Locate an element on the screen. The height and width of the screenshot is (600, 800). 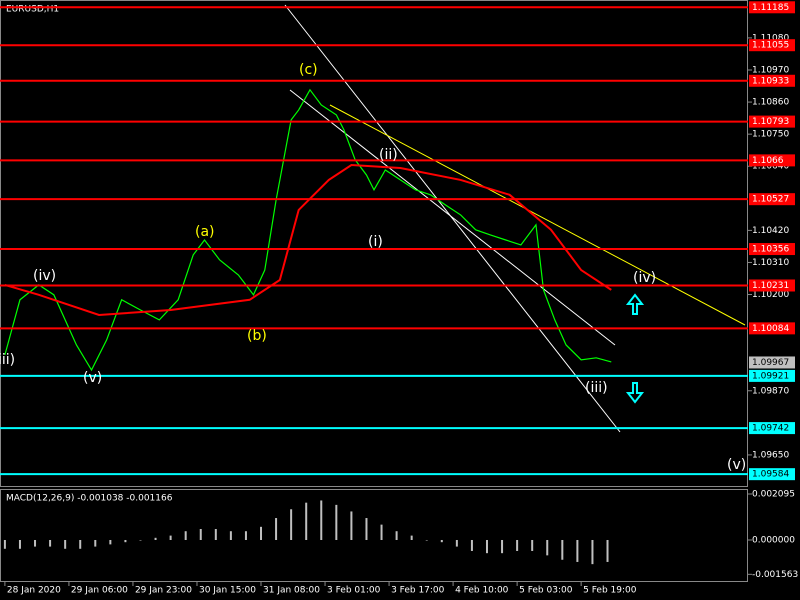
y-tick-label: 1.10970 is located at coordinates (770, 70).